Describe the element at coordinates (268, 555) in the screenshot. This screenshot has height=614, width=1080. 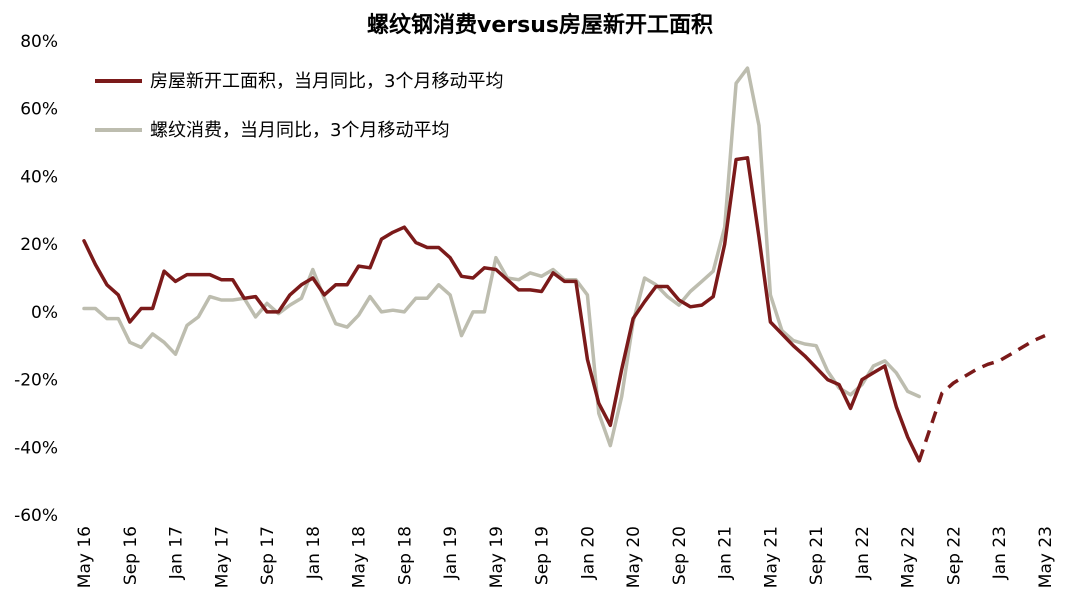
I see `x-tick-label: Sep 17` at that location.